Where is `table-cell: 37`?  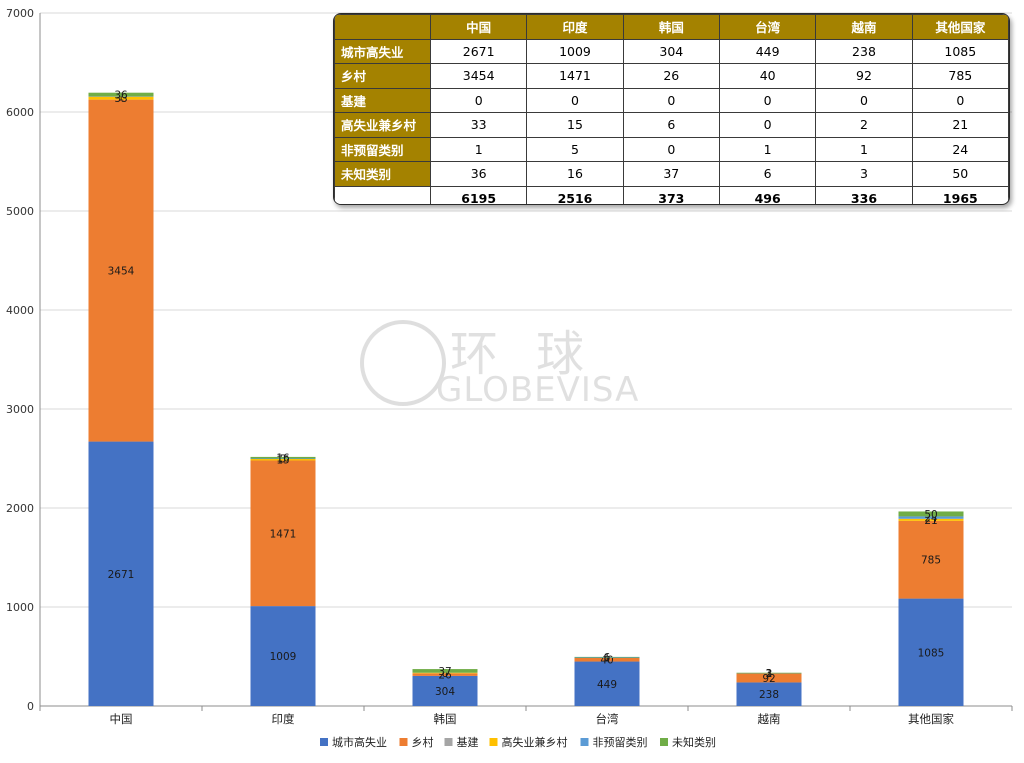 table-cell: 37 is located at coordinates (671, 174).